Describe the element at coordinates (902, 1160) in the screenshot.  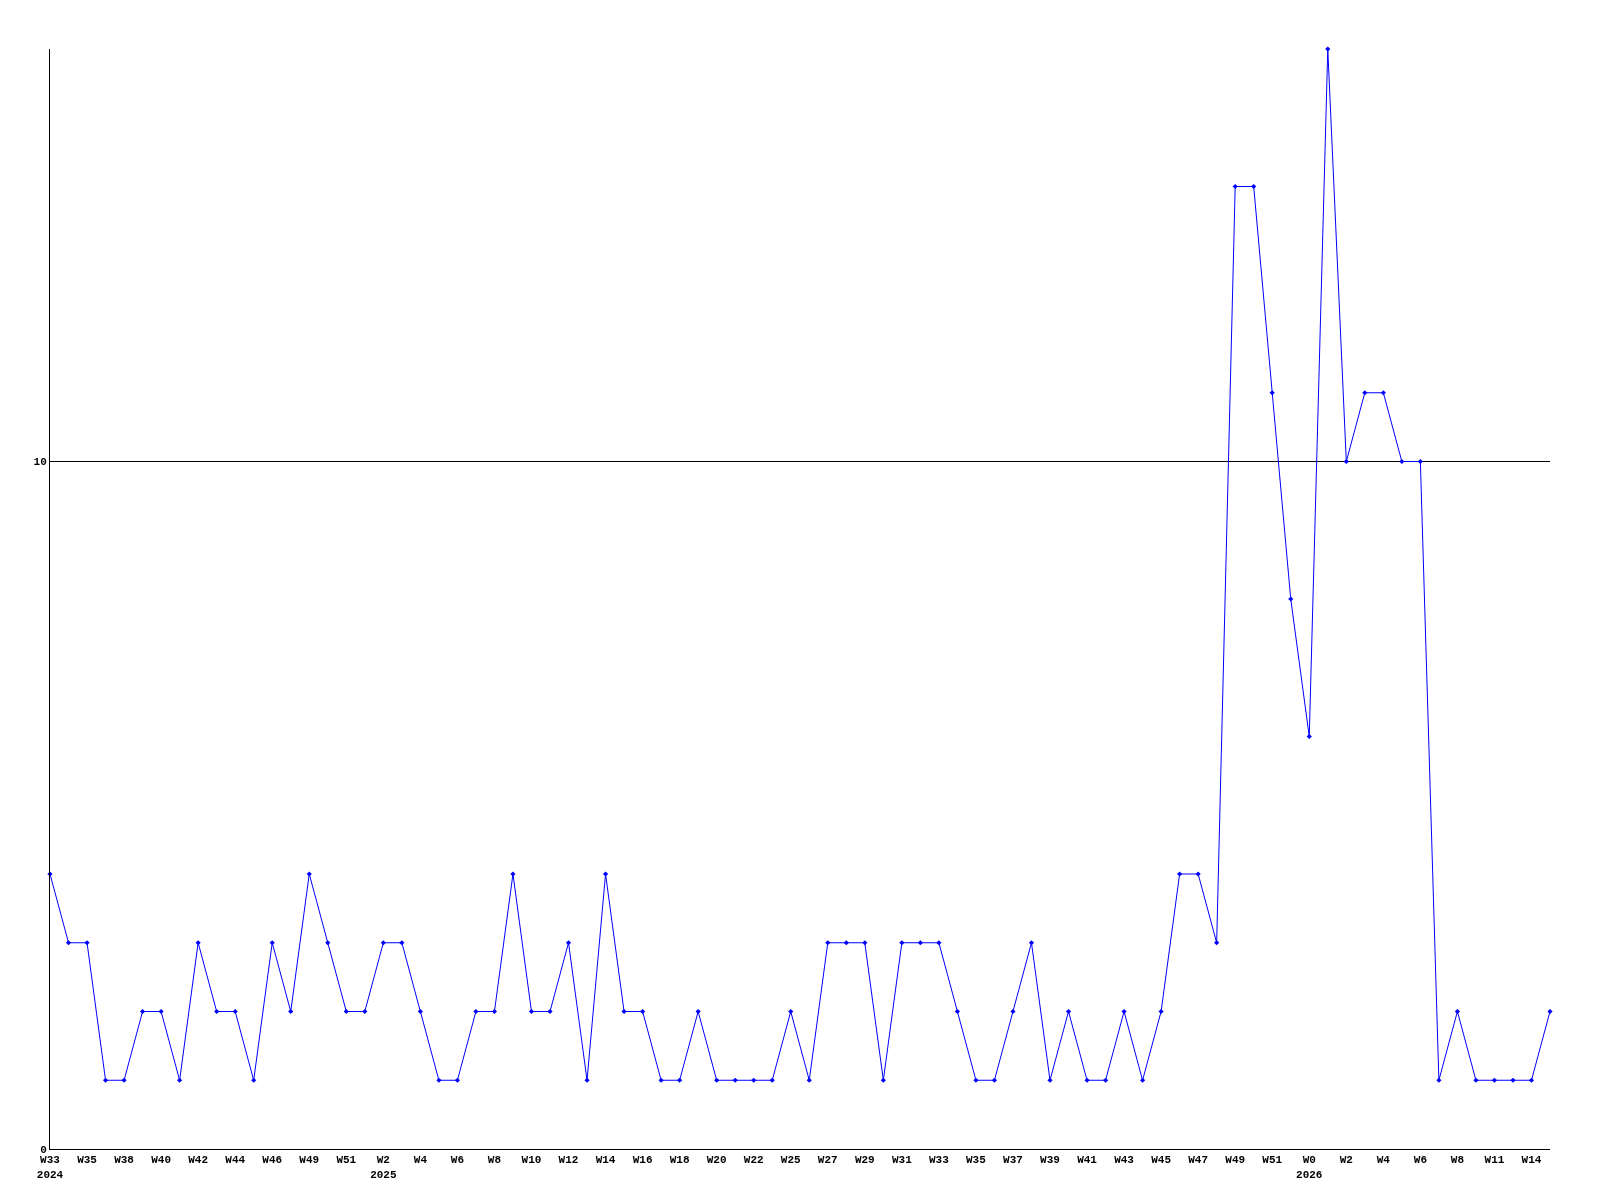
I see `x-tick-label: W31` at that location.